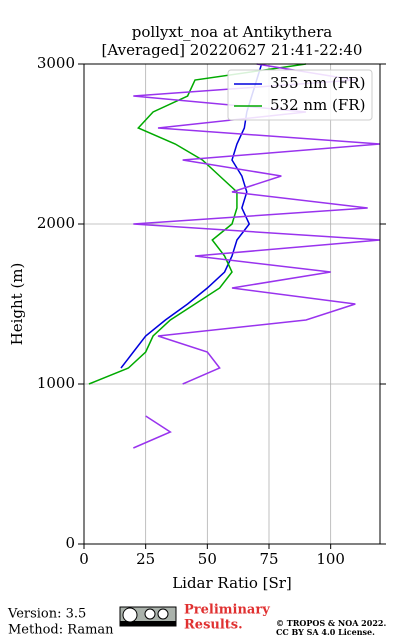 The width and height of the screenshot is (400, 640). What do you see at coordinates (207, 559) in the screenshot?
I see `x-tick-label: 50` at bounding box center [207, 559].